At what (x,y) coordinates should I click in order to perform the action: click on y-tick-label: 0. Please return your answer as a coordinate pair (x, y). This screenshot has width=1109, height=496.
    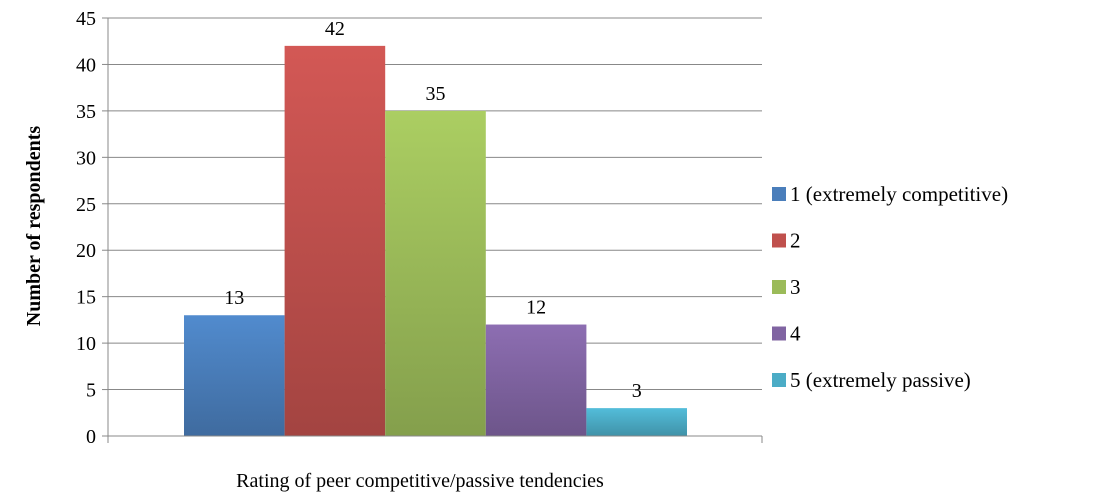
    Looking at the image, I should click on (91, 437).